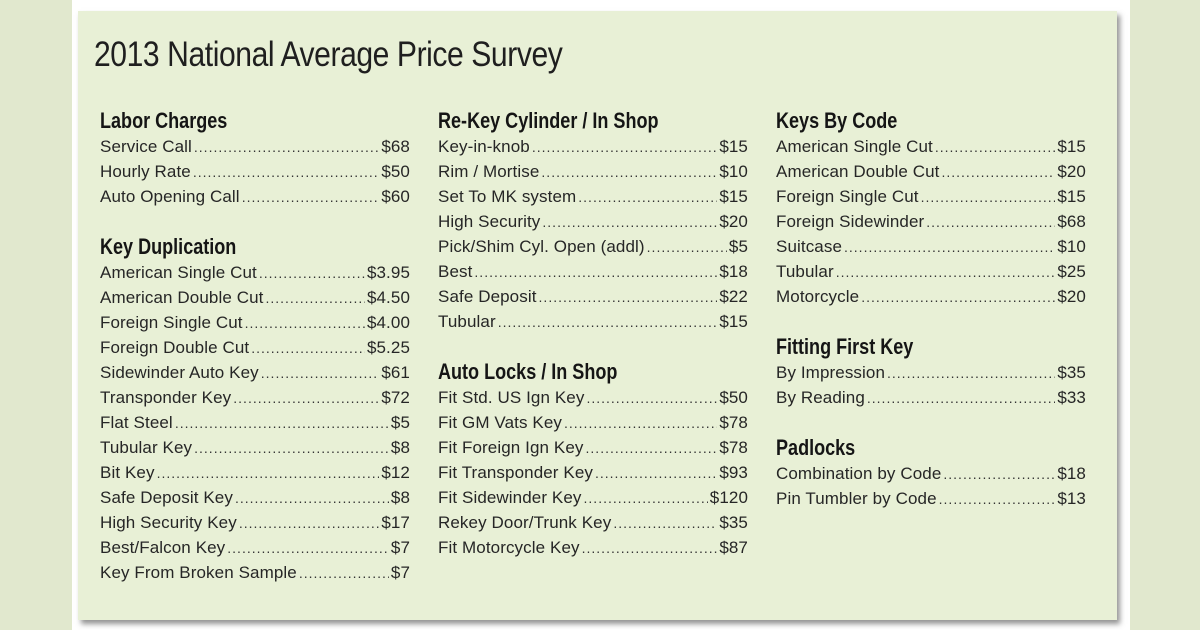 The image size is (1200, 630). Describe the element at coordinates (593, 171) in the screenshot. I see `price-row: Rim / Mortise $10` at that location.